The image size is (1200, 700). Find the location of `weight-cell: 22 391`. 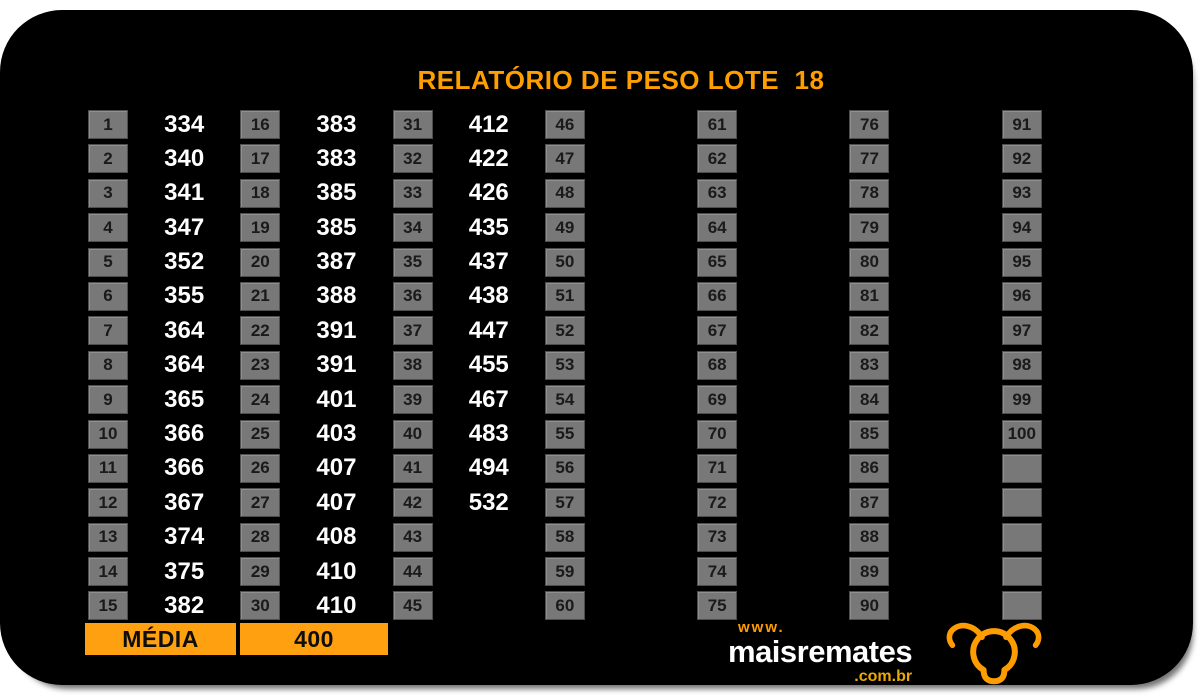

weight-cell: 22 391 is located at coordinates (316, 331).